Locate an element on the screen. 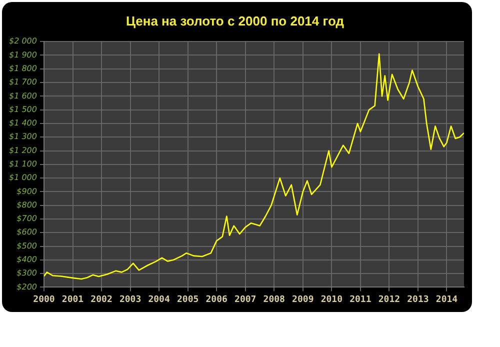 The image size is (500, 347). y-tick-label: $300 is located at coordinates (26, 273).